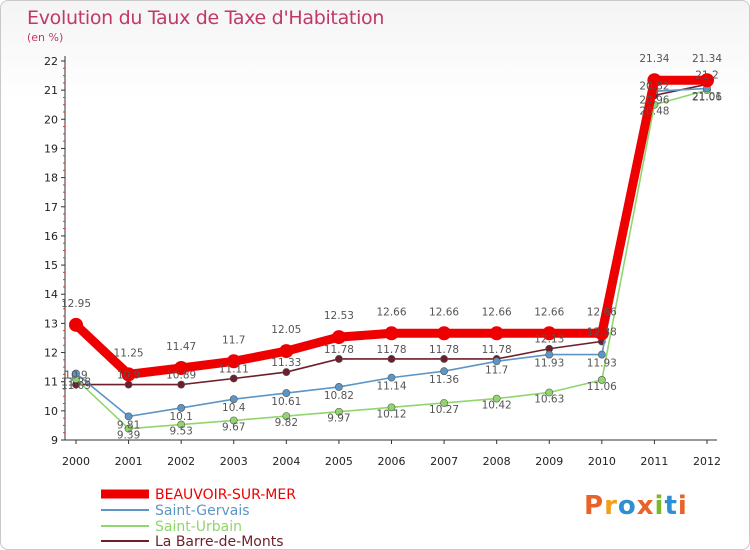  Describe the element at coordinates (654, 112) in the screenshot. I see `data-label: 20.48` at that location.